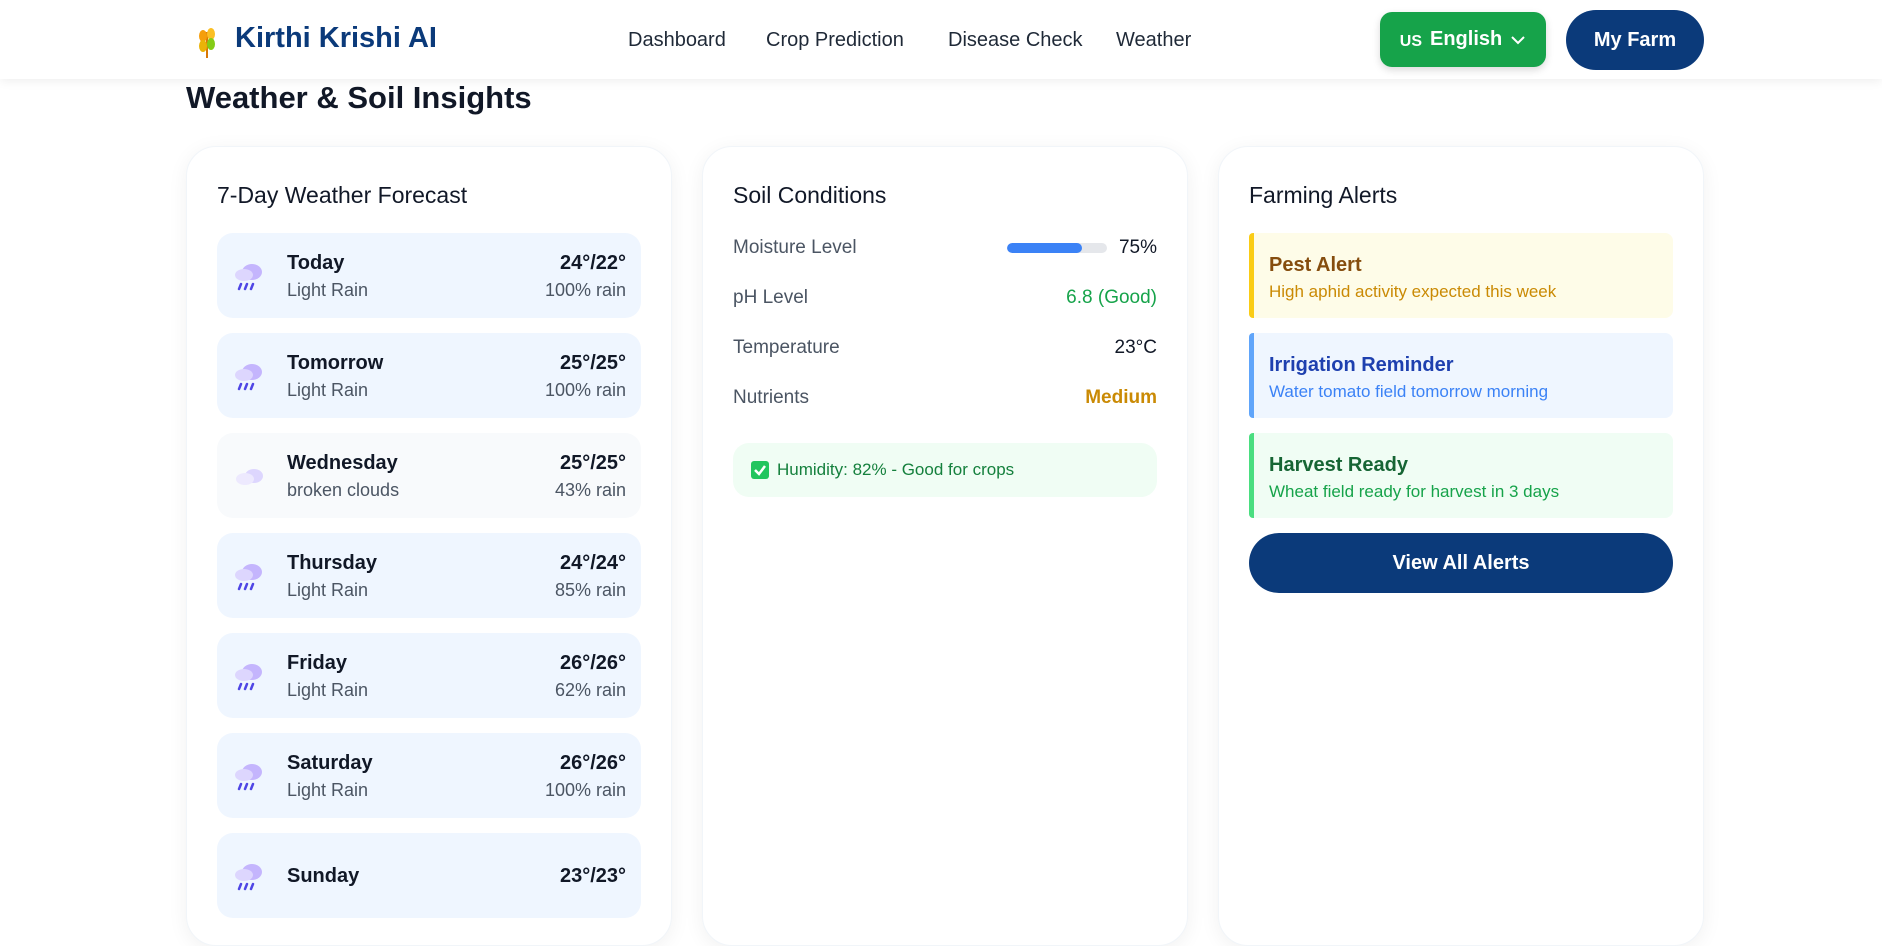 This screenshot has width=1882, height=946. I want to click on day-values: 24°/22° 100% rain, so click(585, 276).